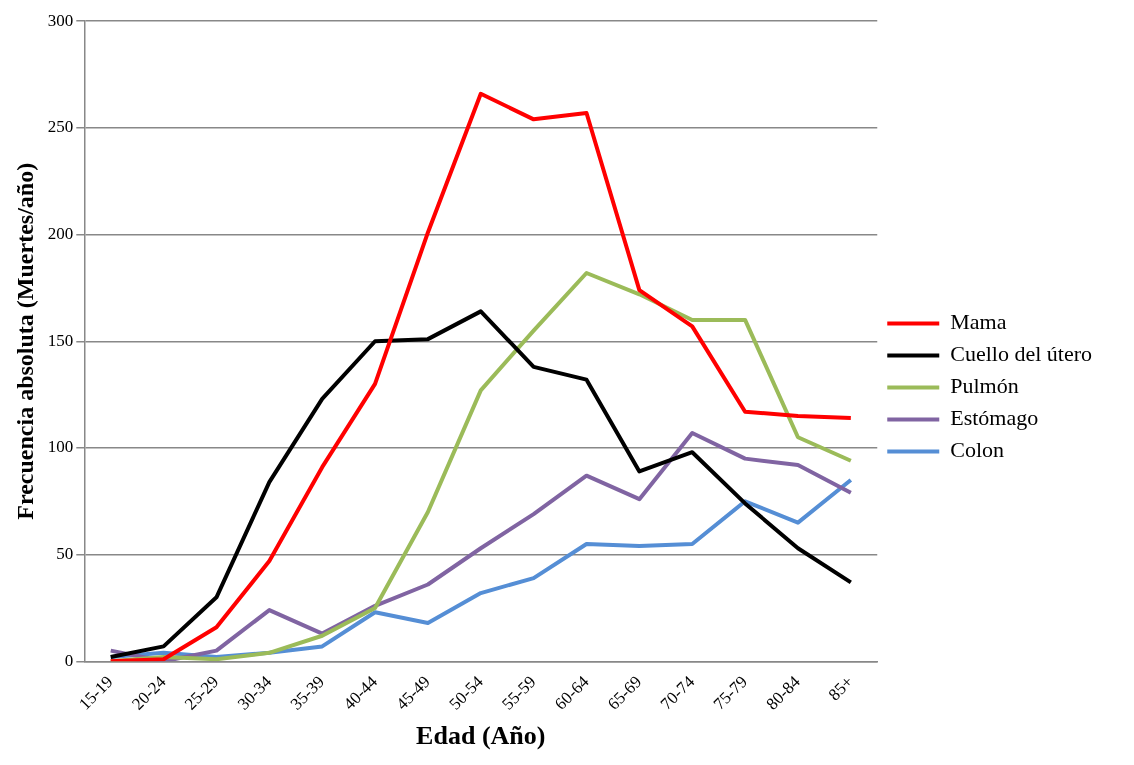  What do you see at coordinates (978, 322) in the screenshot?
I see `legend-label: Mama` at bounding box center [978, 322].